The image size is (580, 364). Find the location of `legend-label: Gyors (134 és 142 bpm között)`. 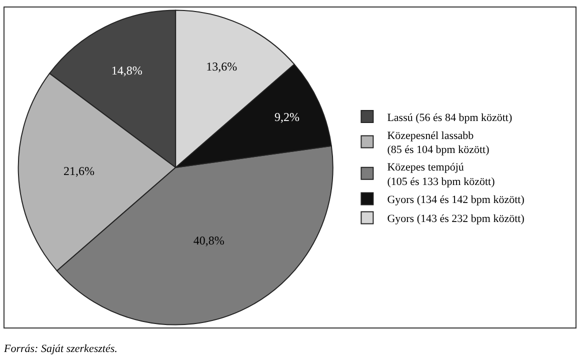

legend-label: Gyors (134 és 142 bpm között) is located at coordinates (456, 200).